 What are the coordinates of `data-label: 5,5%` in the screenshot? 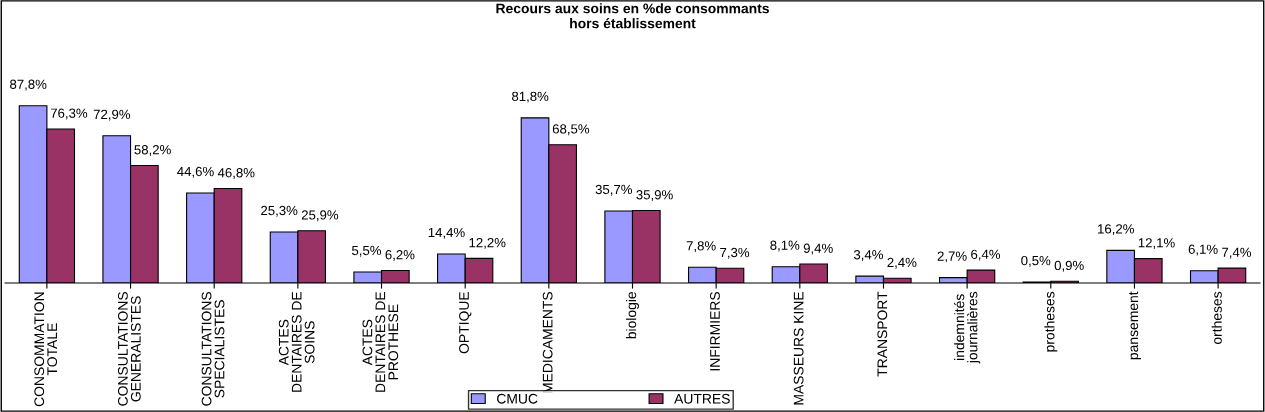 It's located at (366, 251).